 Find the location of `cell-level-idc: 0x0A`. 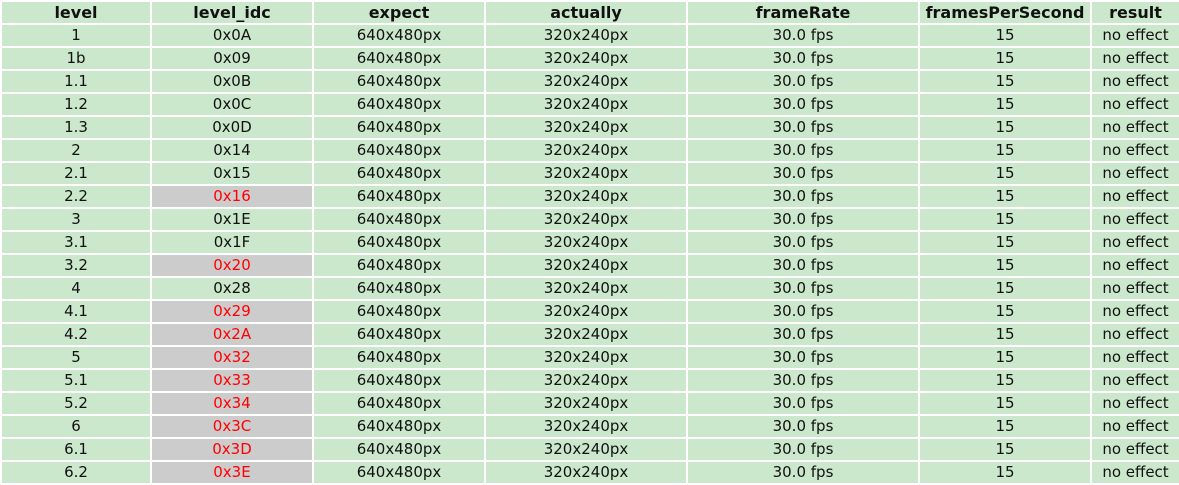

cell-level-idc: 0x0A is located at coordinates (232, 35).